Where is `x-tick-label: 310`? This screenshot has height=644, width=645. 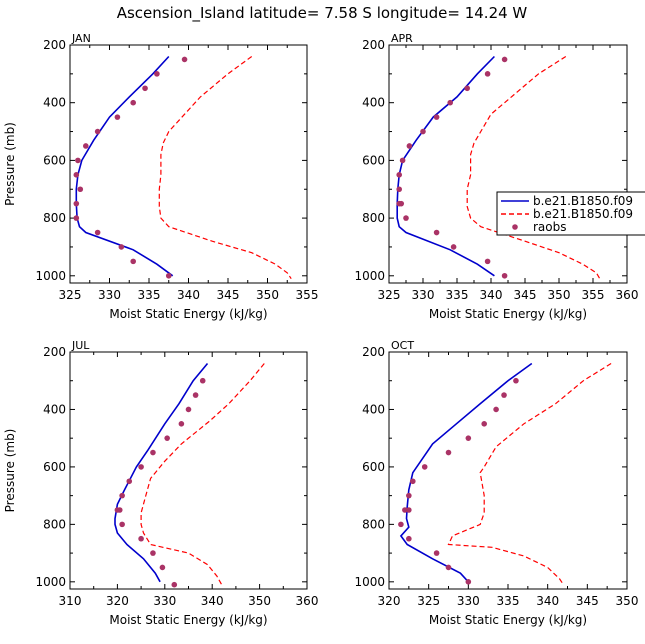
x-tick-label: 310 is located at coordinates (70, 601).